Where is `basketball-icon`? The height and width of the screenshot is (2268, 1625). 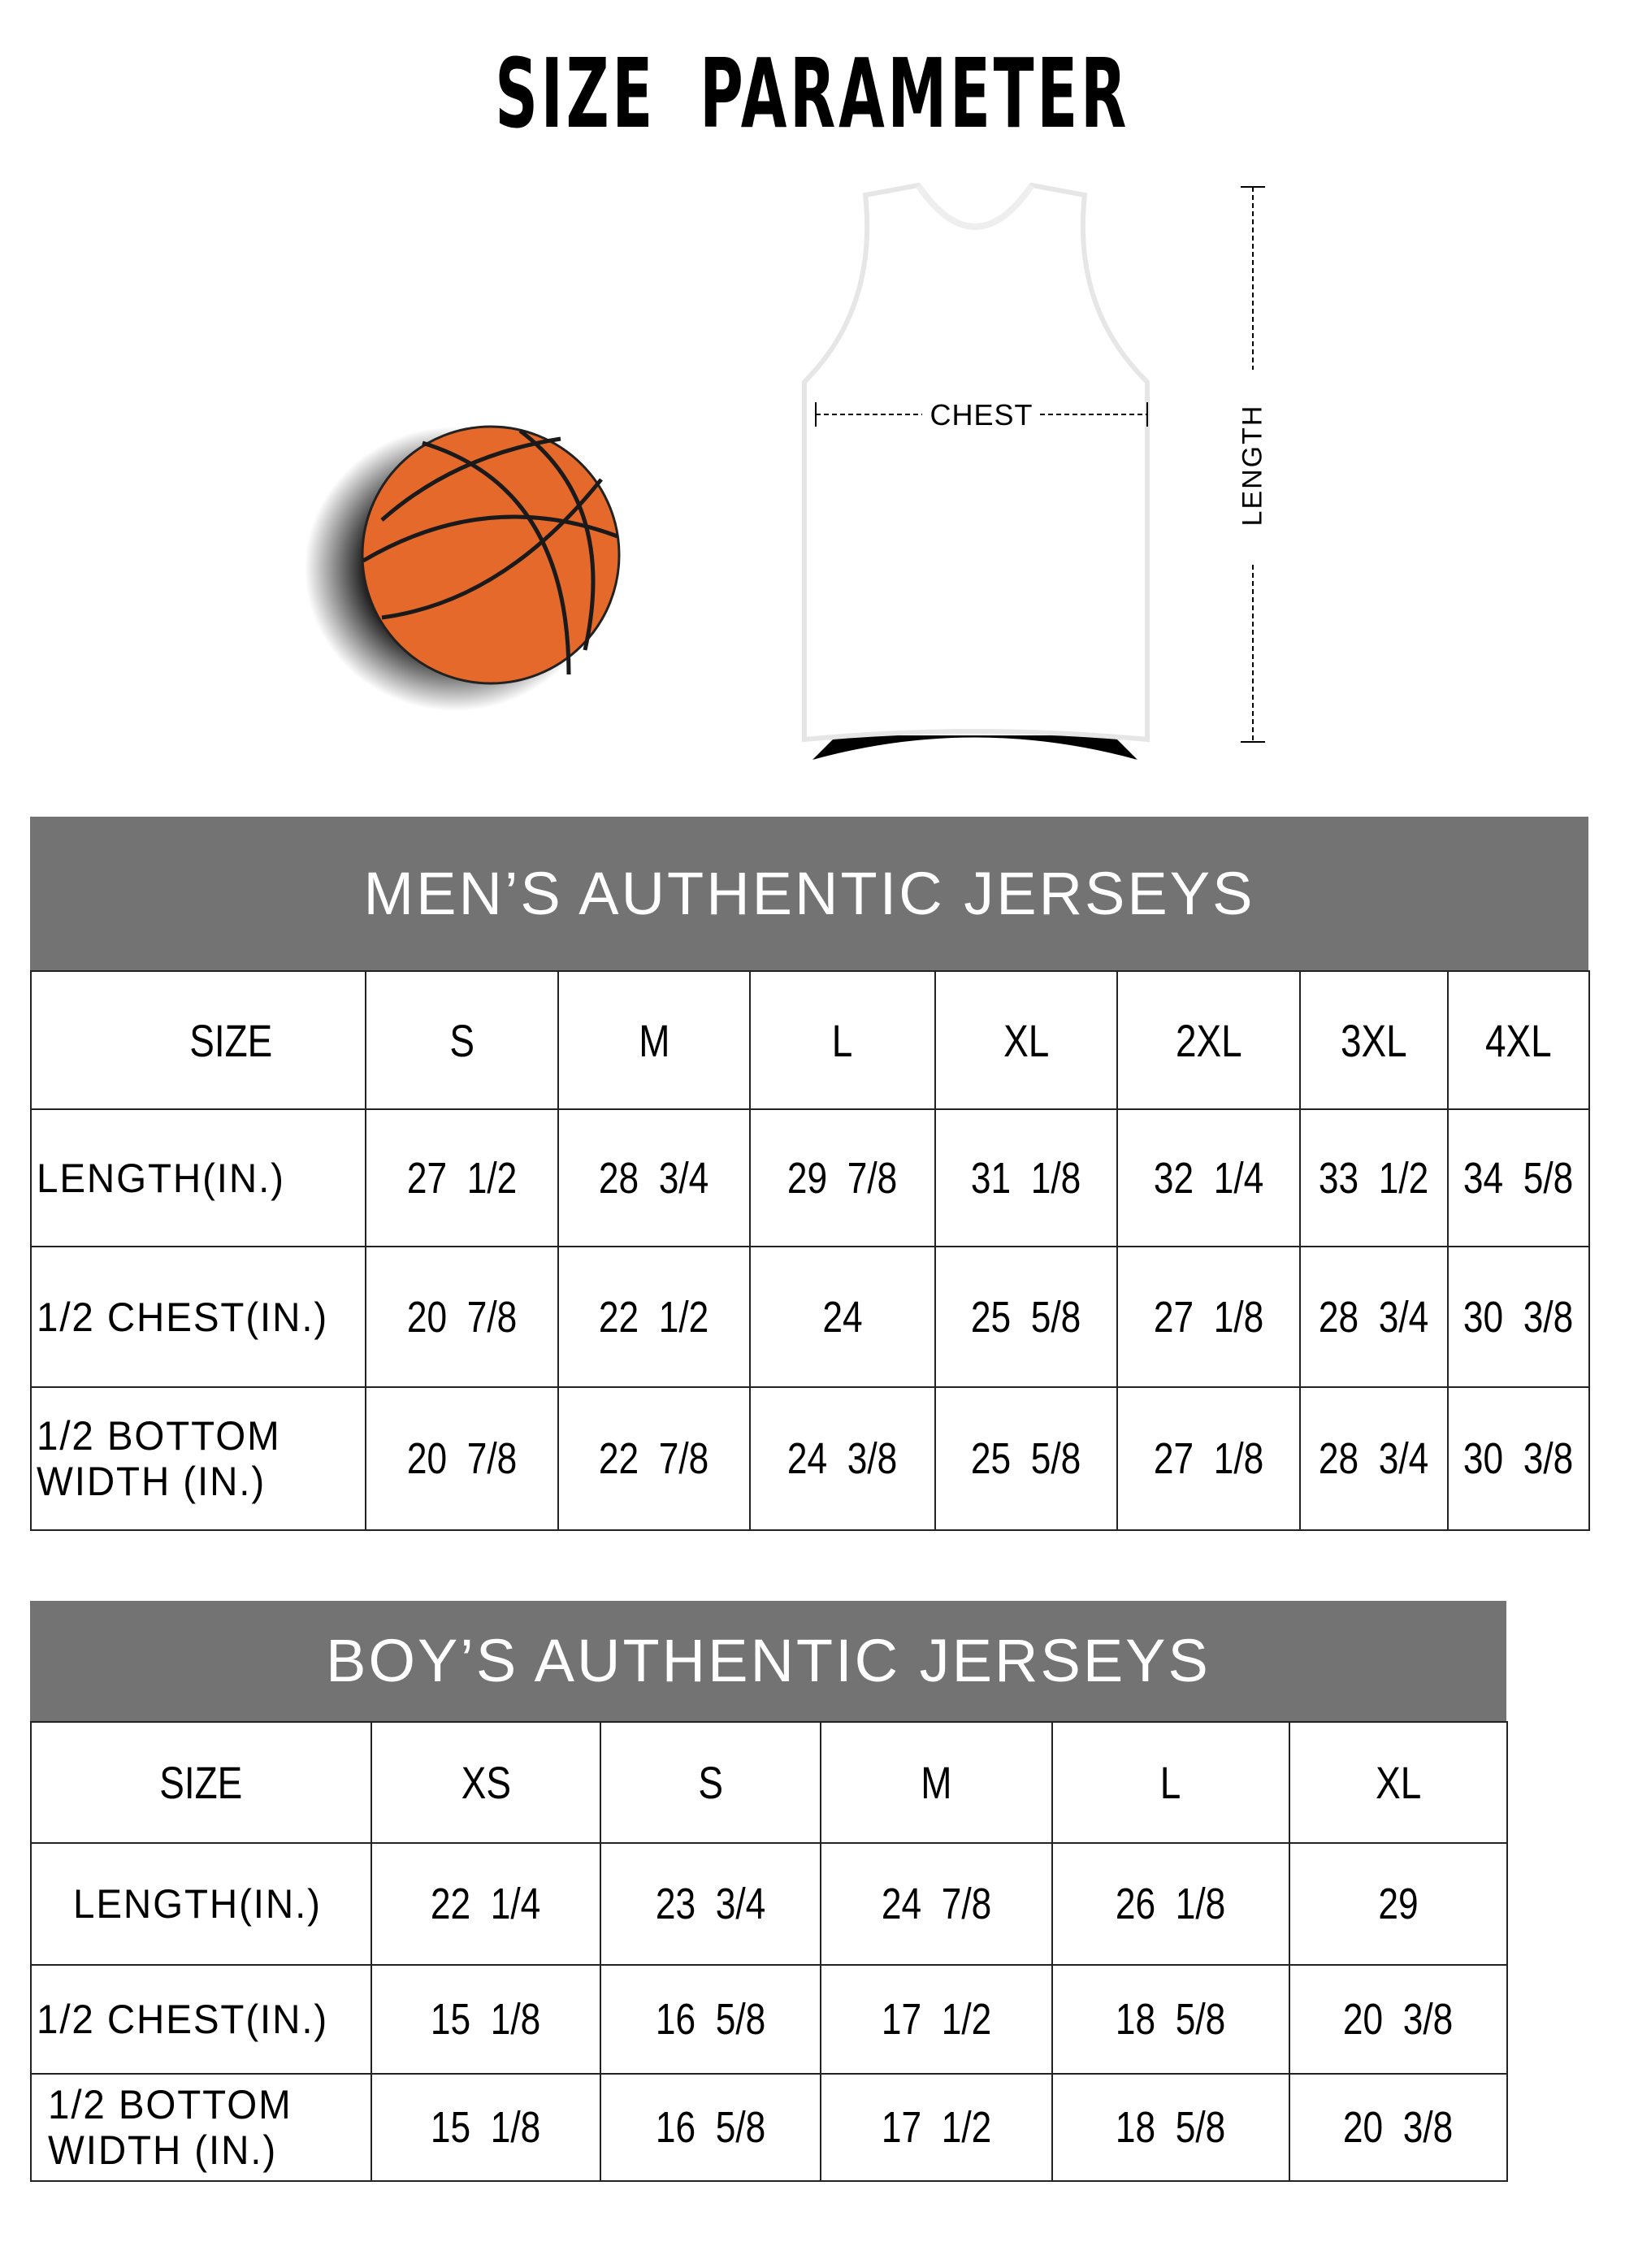
basketball-icon is located at coordinates (463, 568).